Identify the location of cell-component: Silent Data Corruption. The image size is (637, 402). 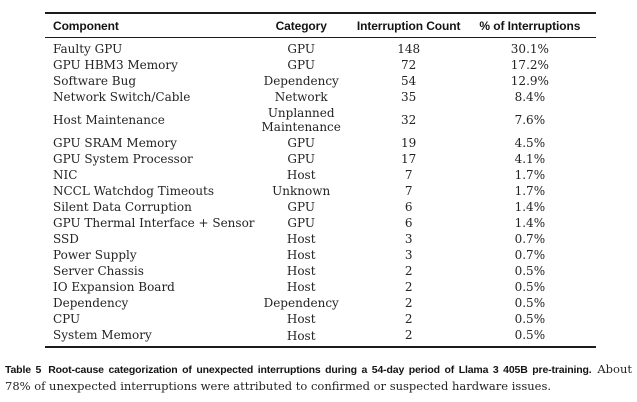
(122, 207).